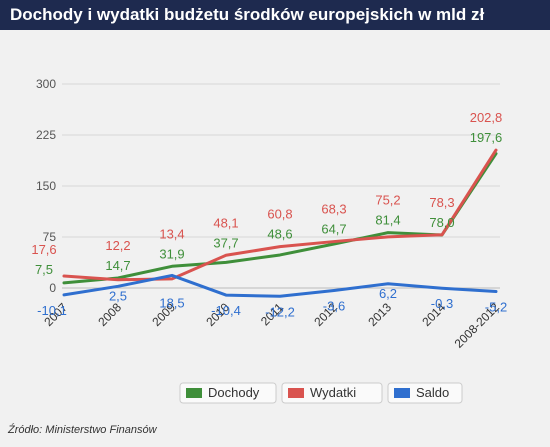 Image resolution: width=550 pixels, height=447 pixels. What do you see at coordinates (225, 222) in the screenshot?
I see `data-label-wydatki: 48,1` at bounding box center [225, 222].